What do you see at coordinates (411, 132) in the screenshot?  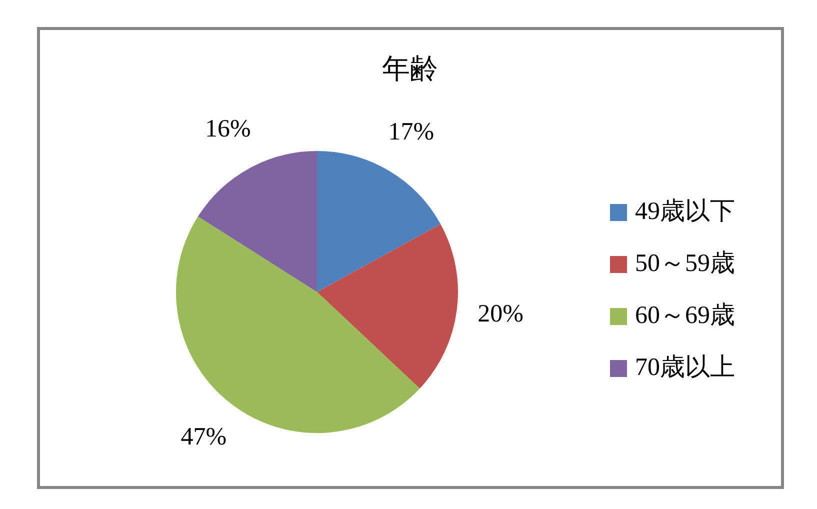 I see `data-label: 17%` at bounding box center [411, 132].